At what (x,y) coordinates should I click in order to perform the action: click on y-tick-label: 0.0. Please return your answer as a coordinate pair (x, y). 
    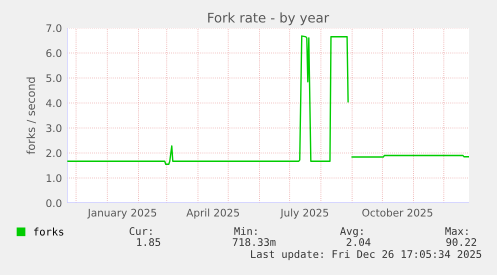
    Looking at the image, I should click on (54, 203).